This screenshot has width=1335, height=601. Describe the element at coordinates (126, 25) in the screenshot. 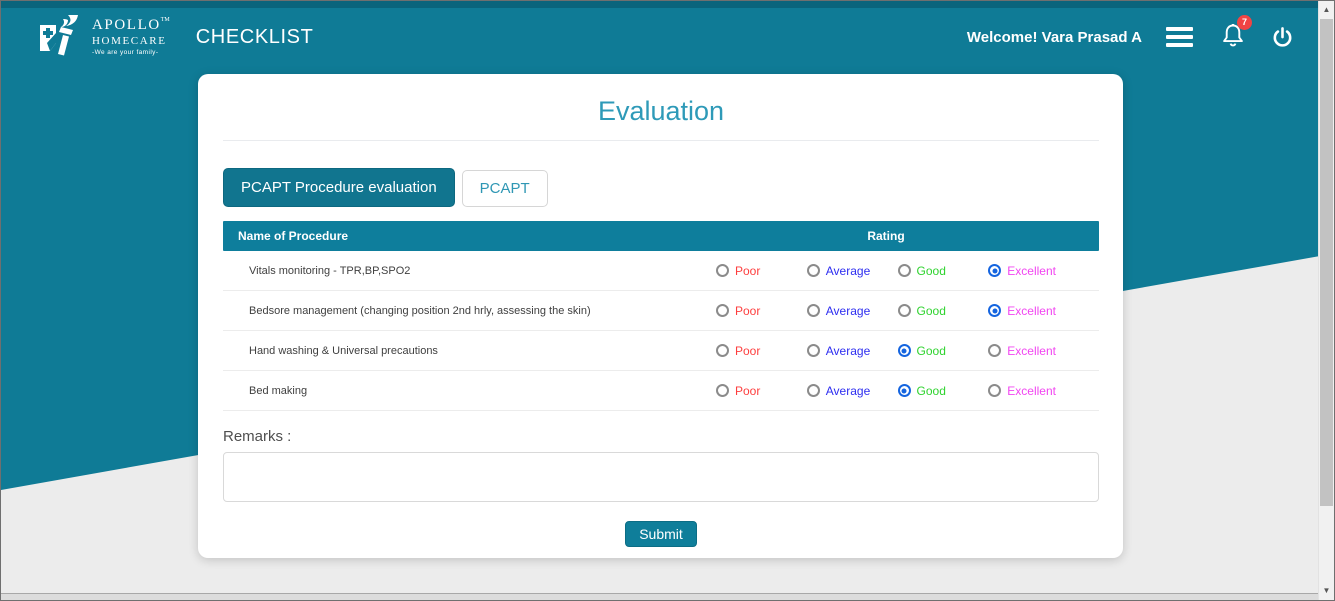

I see `logo-word-apollo: APOLLO` at that location.